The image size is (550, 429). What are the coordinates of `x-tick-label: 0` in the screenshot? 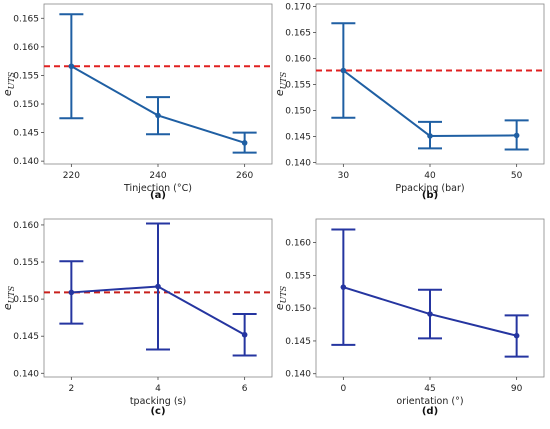 It's located at (343, 389).